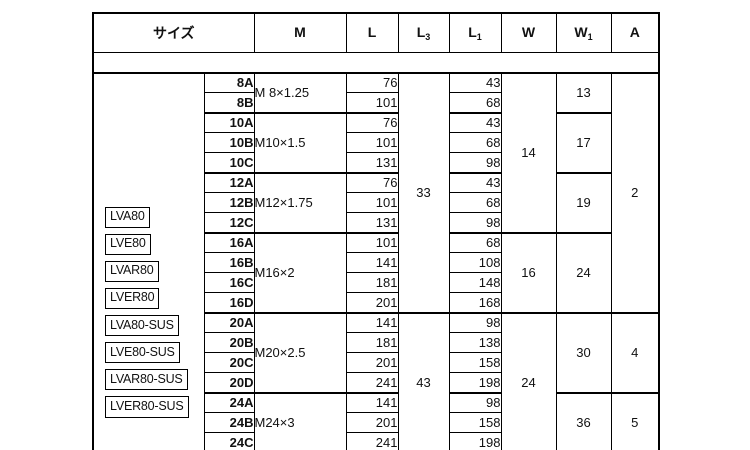  Describe the element at coordinates (229, 142) in the screenshot. I see `size-cell: 10B` at that location.